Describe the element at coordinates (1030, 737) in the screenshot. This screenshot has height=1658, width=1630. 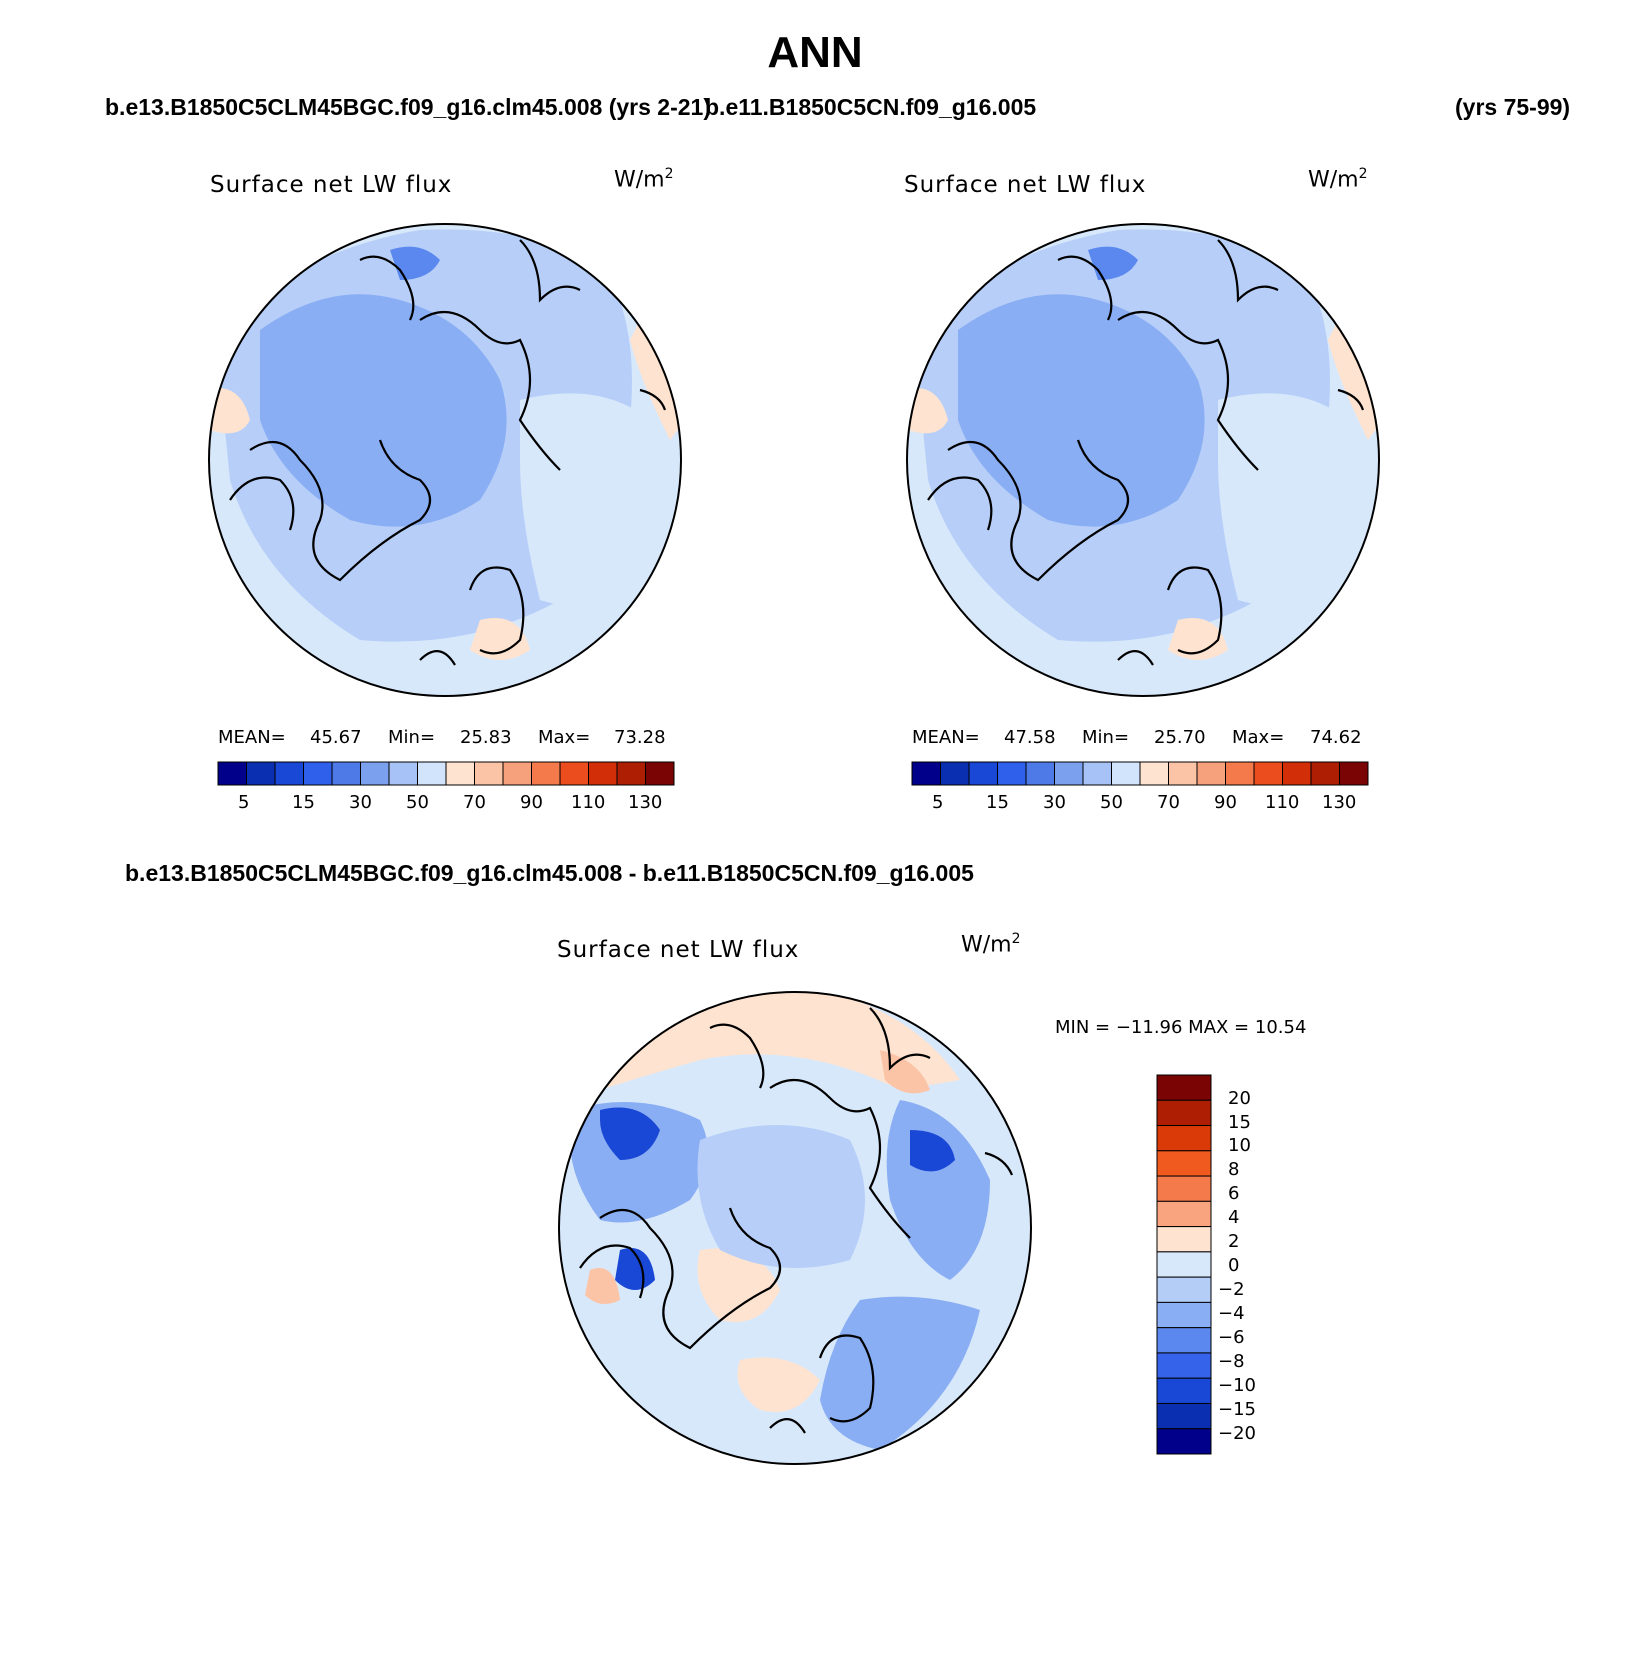
I see `panel-2-mean-value: 47.58` at that location.